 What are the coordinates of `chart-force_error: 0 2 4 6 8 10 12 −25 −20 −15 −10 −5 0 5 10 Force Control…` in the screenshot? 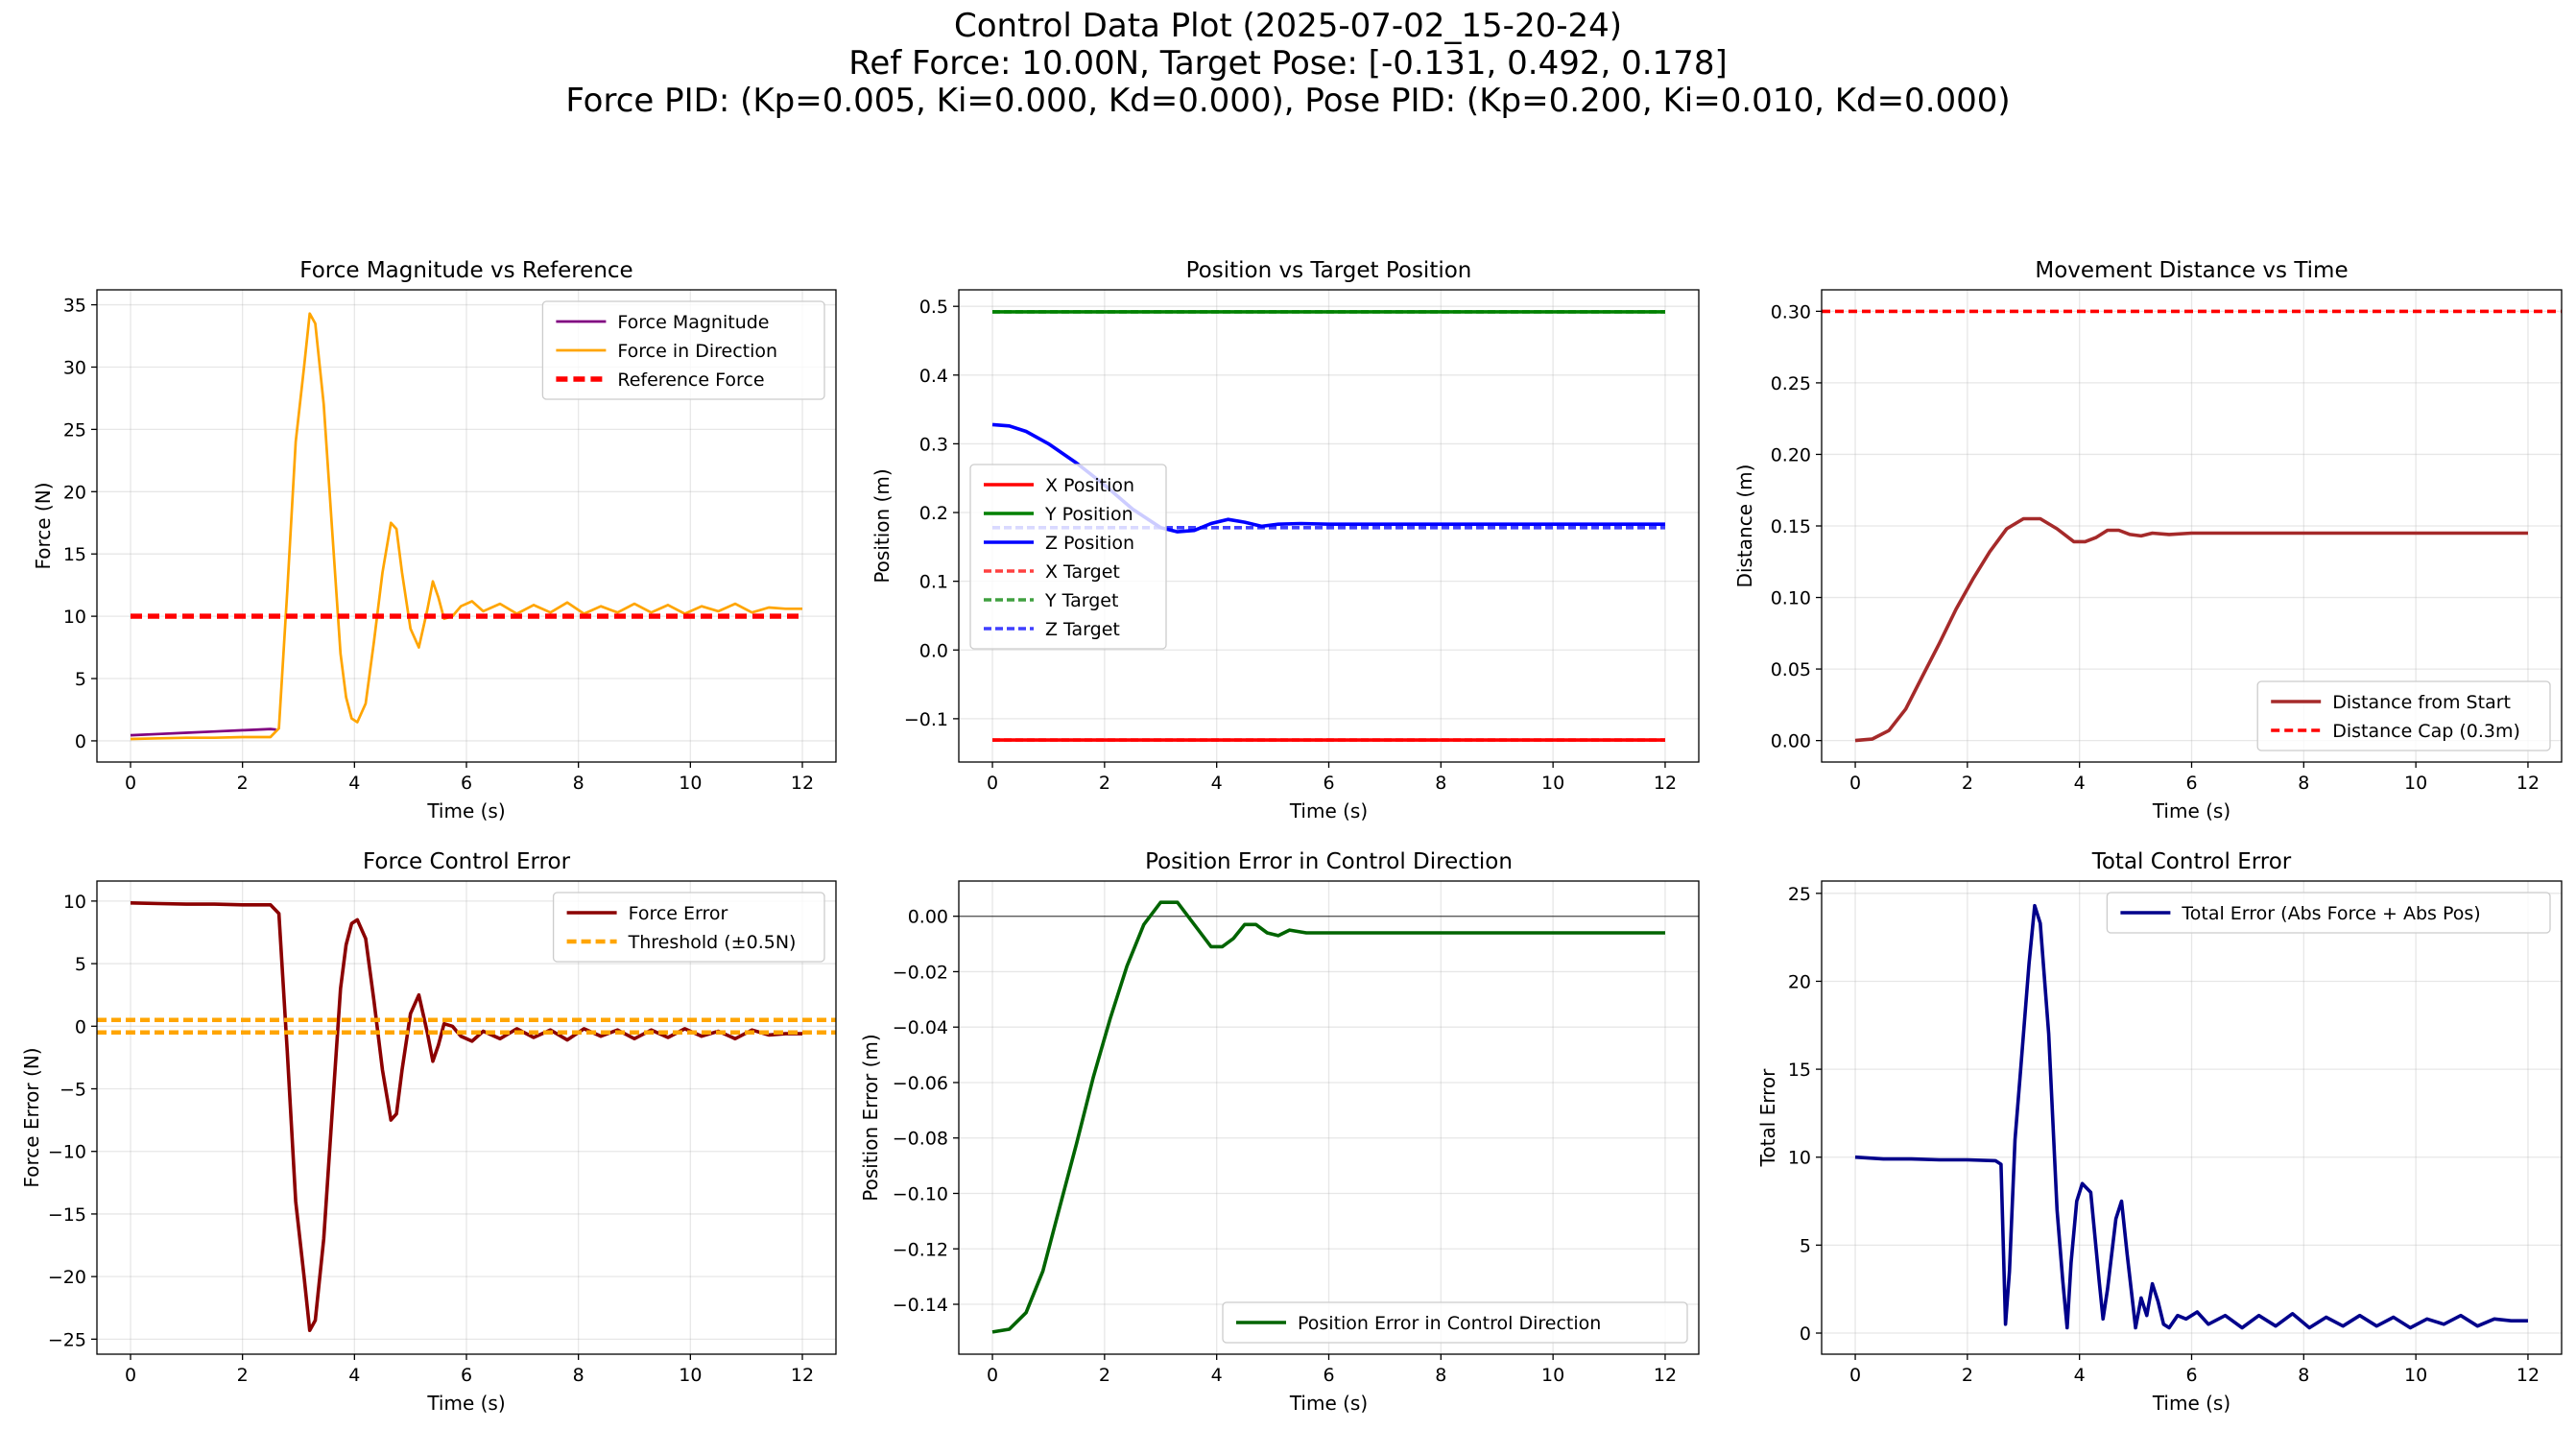 It's located at (428, 1132).